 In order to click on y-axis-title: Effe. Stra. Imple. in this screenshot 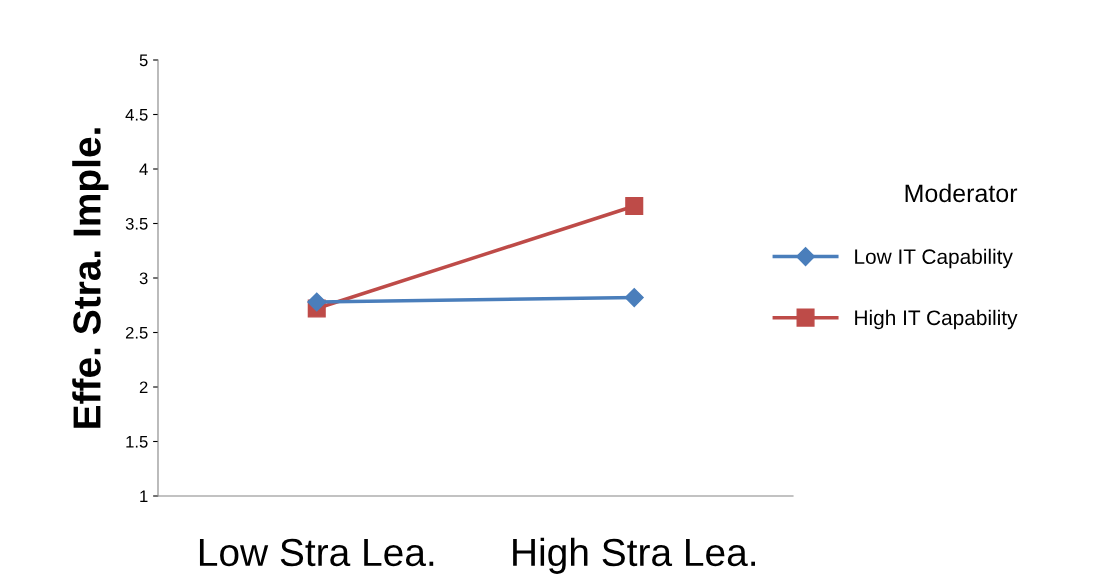, I will do `click(90, 278)`.